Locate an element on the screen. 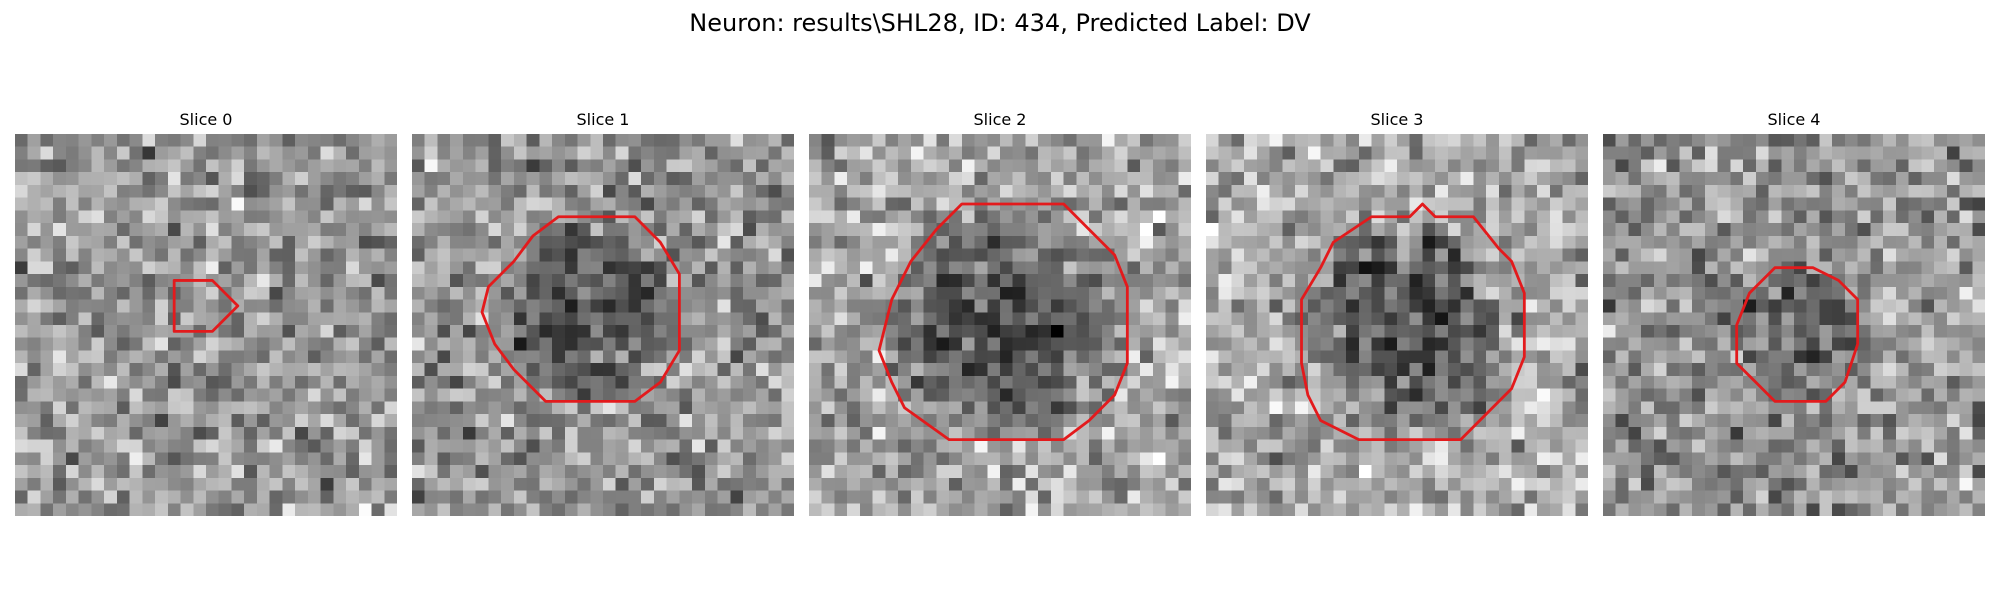  slice-title: Slice 2 is located at coordinates (1000, 119).